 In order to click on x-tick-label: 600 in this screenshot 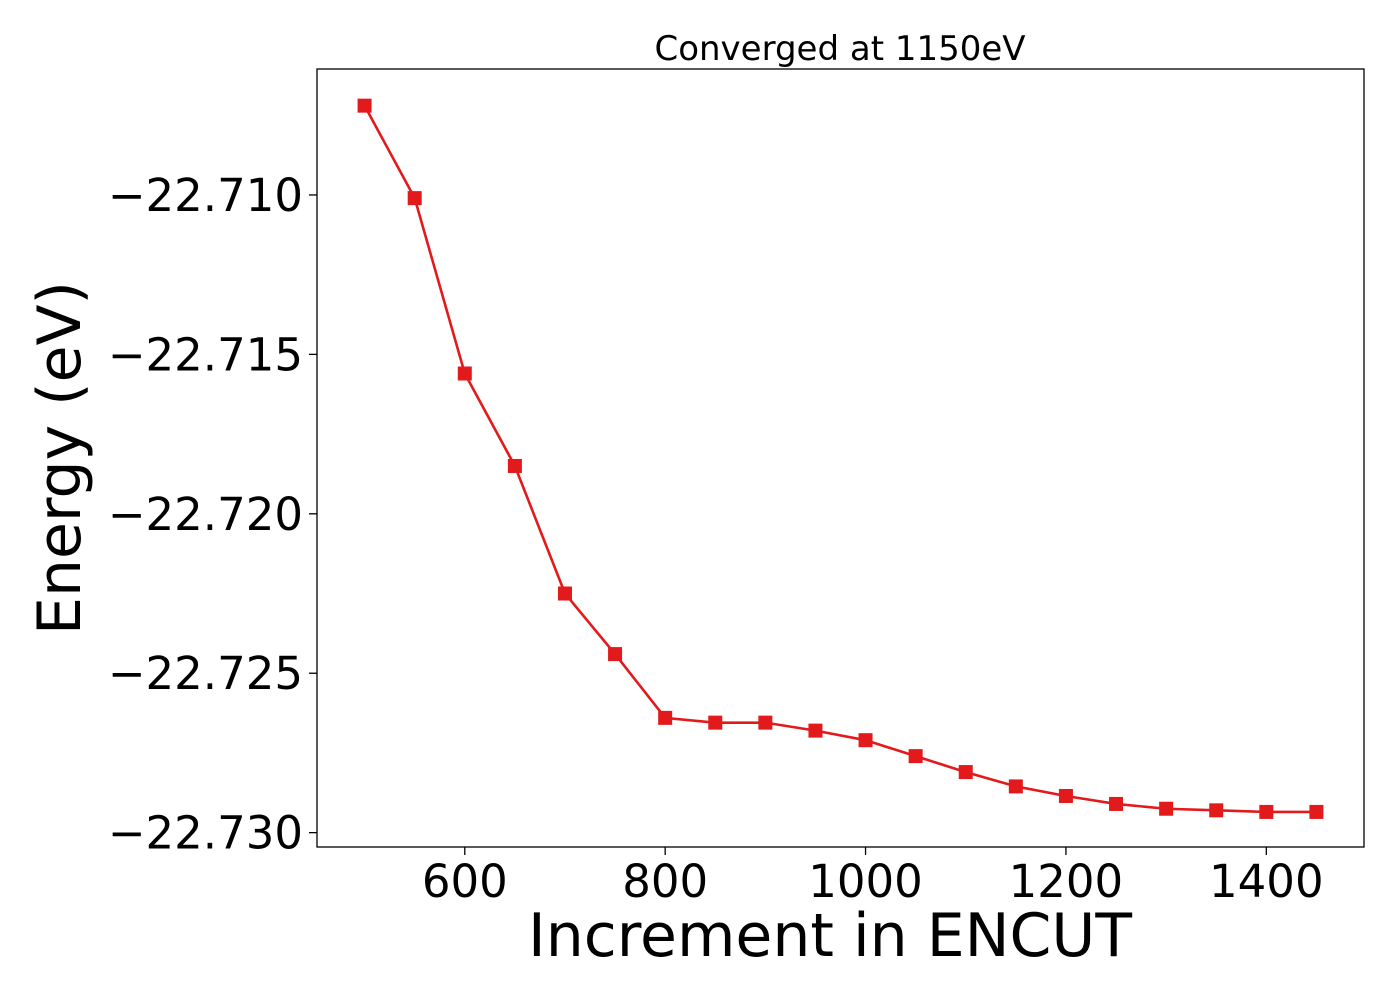, I will do `click(465, 881)`.